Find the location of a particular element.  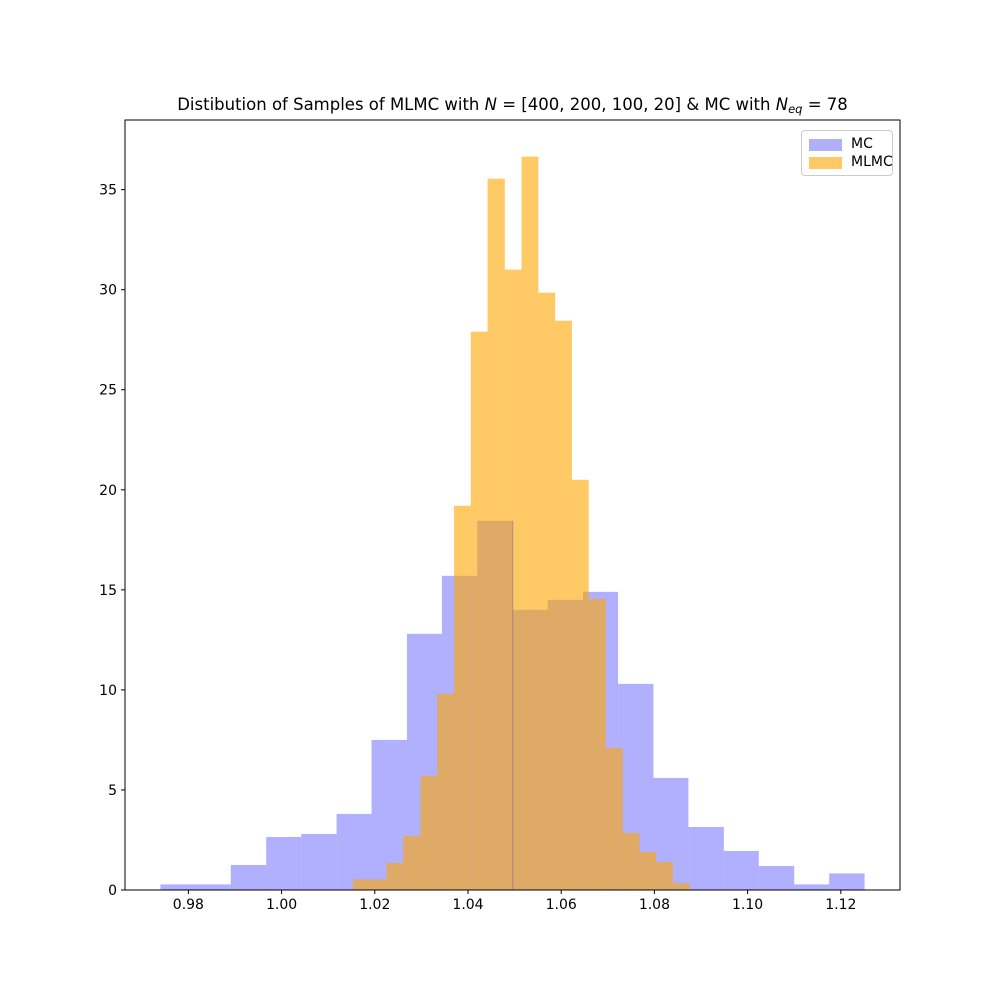

x-tick-label: 1.06 is located at coordinates (561, 905).